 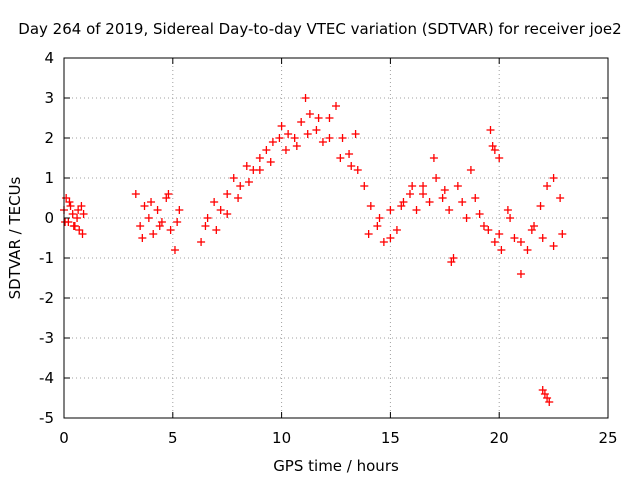 I want to click on y-tick-label: 0, so click(x=49, y=218).